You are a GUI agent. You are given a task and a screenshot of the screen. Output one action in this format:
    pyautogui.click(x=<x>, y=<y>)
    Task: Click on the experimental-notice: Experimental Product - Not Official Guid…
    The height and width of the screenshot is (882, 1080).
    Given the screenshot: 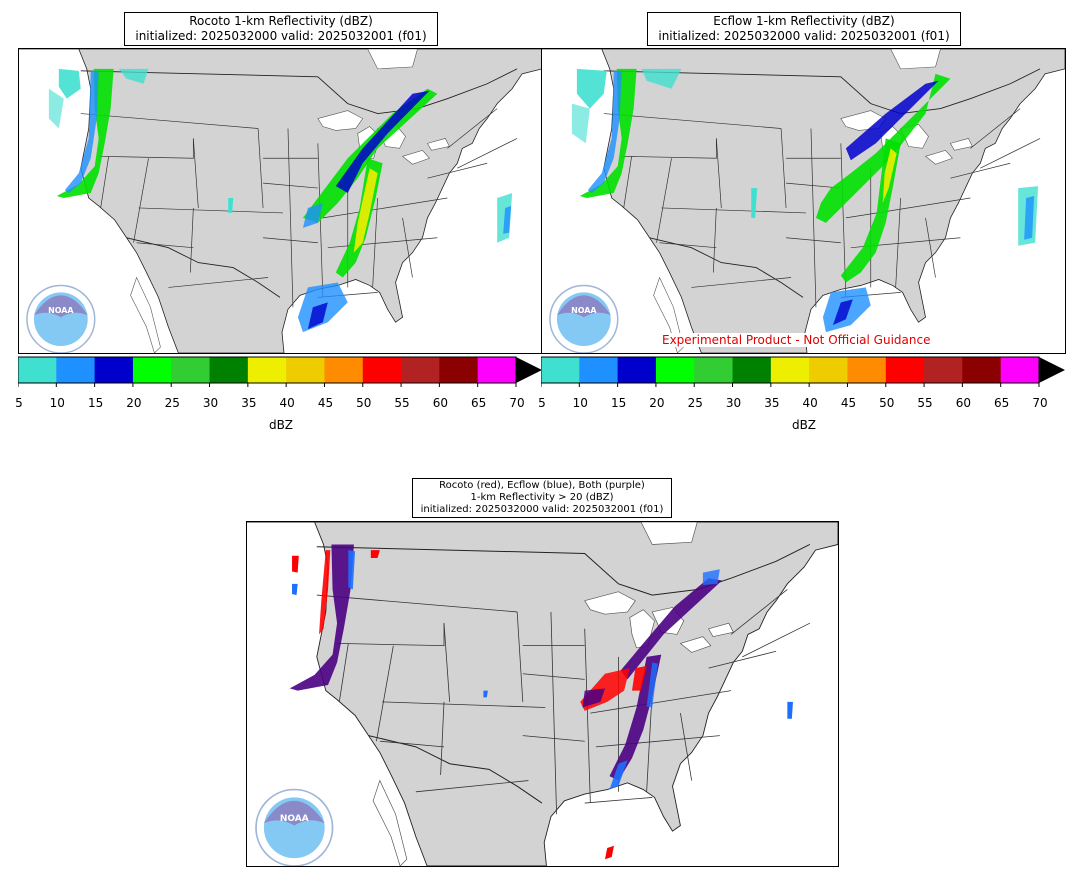 What is the action you would take?
    pyautogui.click(x=796, y=340)
    